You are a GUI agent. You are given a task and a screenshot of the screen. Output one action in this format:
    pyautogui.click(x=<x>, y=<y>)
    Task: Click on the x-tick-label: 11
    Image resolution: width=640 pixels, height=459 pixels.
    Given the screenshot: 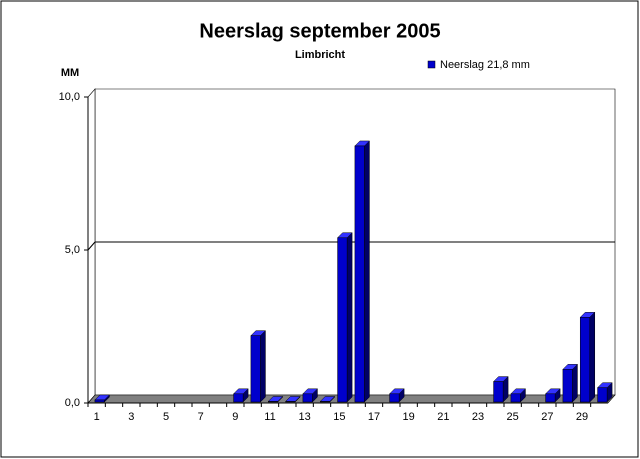 What is the action you would take?
    pyautogui.click(x=269, y=417)
    